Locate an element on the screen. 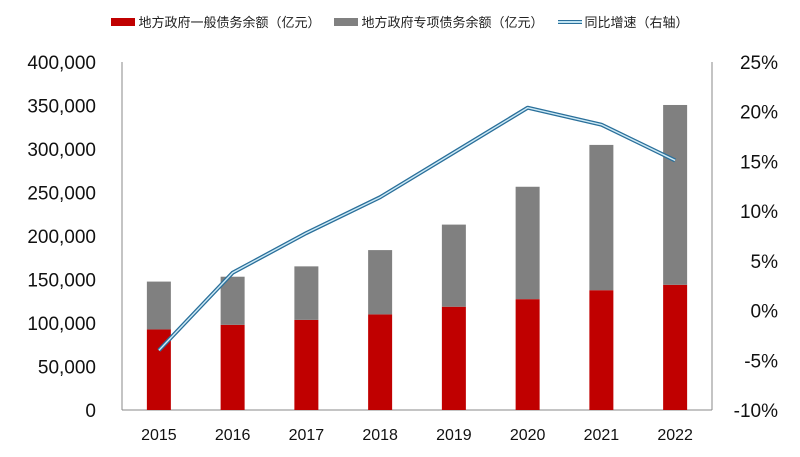  bar-special-debt-2021 is located at coordinates (601, 217).